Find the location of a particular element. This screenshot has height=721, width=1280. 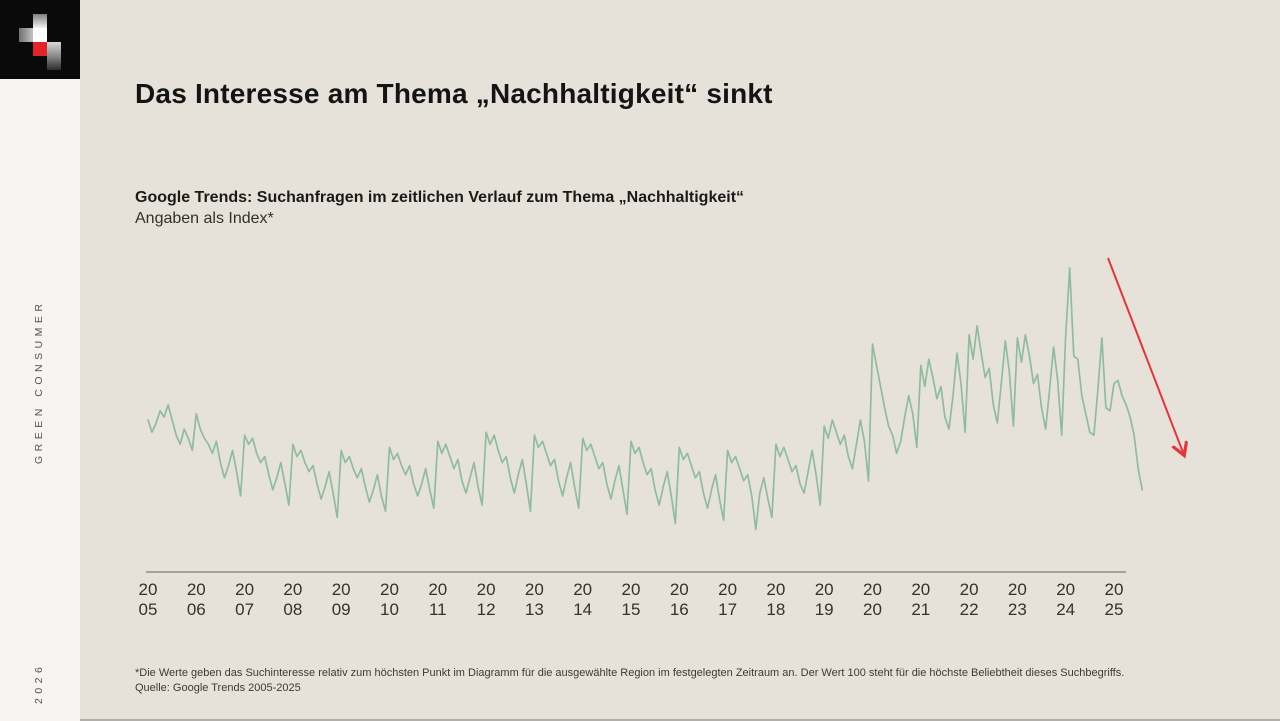

x-tick-2013: 20 13 is located at coordinates (534, 599).